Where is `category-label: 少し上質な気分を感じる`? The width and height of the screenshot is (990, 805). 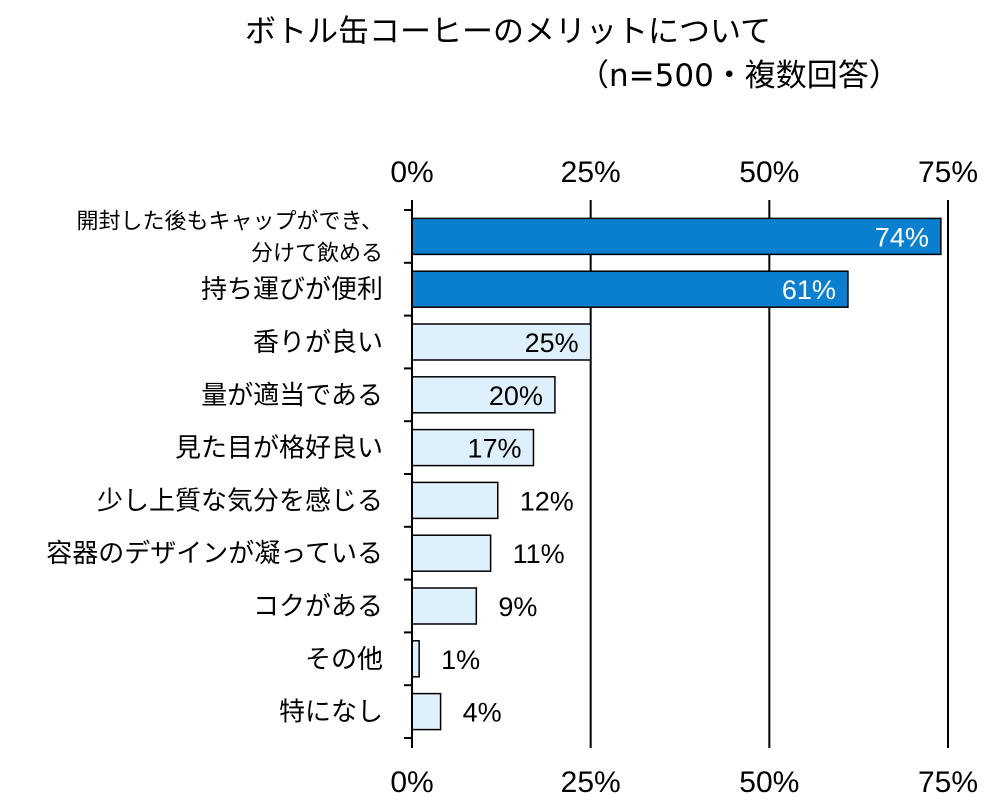
category-label: 少し上質な気分を感じる is located at coordinates (240, 501).